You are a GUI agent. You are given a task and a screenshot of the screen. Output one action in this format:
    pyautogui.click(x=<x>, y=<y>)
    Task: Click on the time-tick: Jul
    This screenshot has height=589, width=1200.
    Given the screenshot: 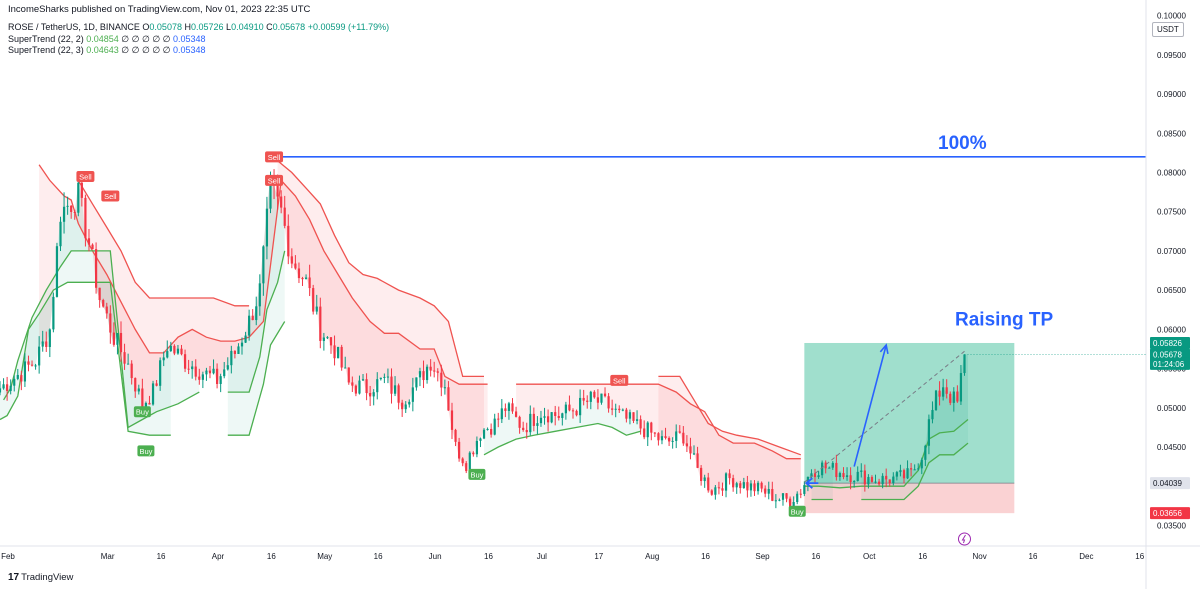 What is the action you would take?
    pyautogui.click(x=542, y=556)
    